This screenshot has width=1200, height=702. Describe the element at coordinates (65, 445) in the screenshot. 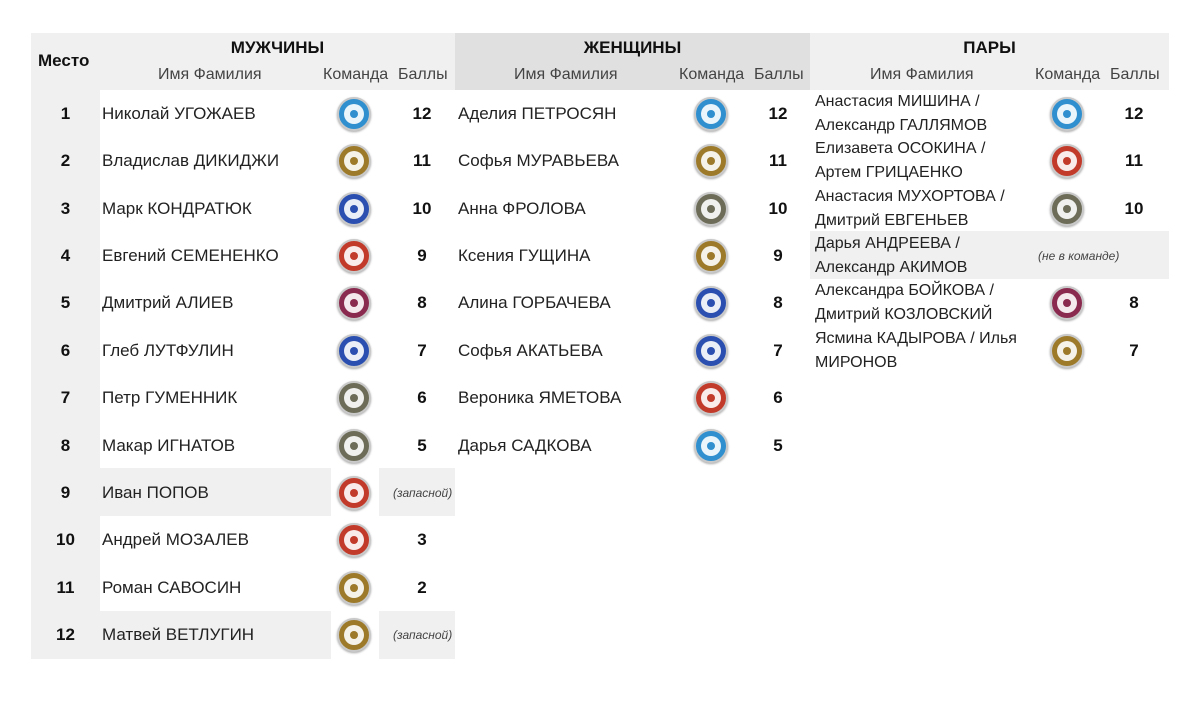

I see `place-number: 8` at that location.